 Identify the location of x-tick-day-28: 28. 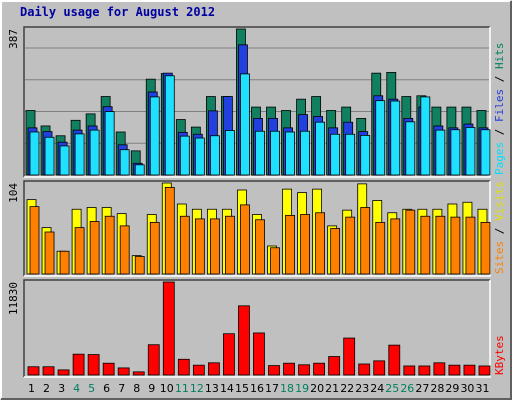
(437, 388).